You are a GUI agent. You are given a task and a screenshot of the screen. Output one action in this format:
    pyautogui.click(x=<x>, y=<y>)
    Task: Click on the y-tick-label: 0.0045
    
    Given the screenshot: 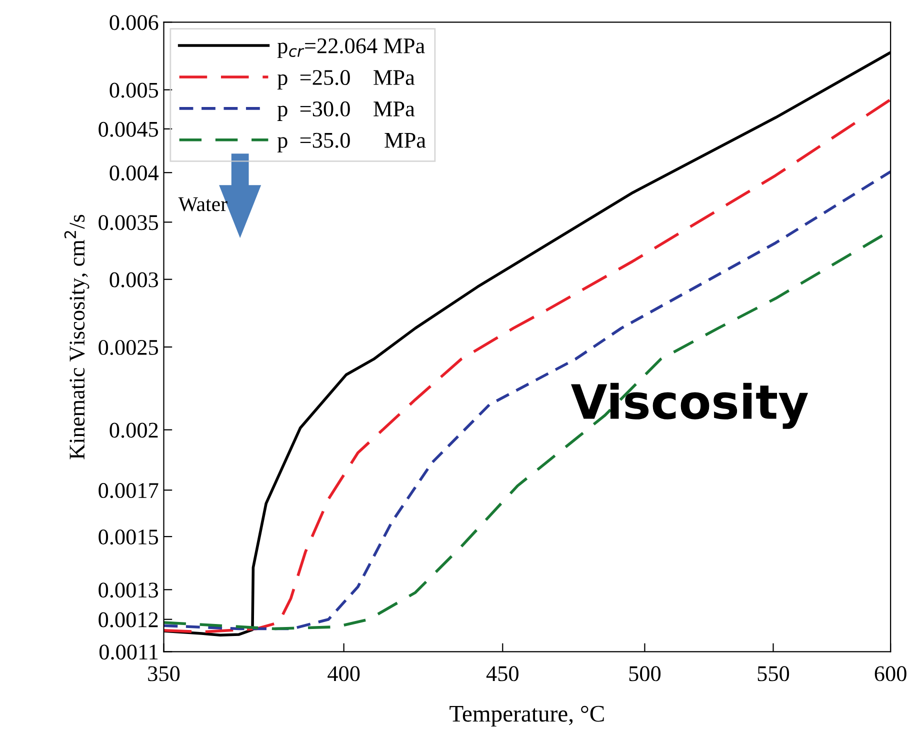 What is the action you would take?
    pyautogui.click(x=128, y=129)
    